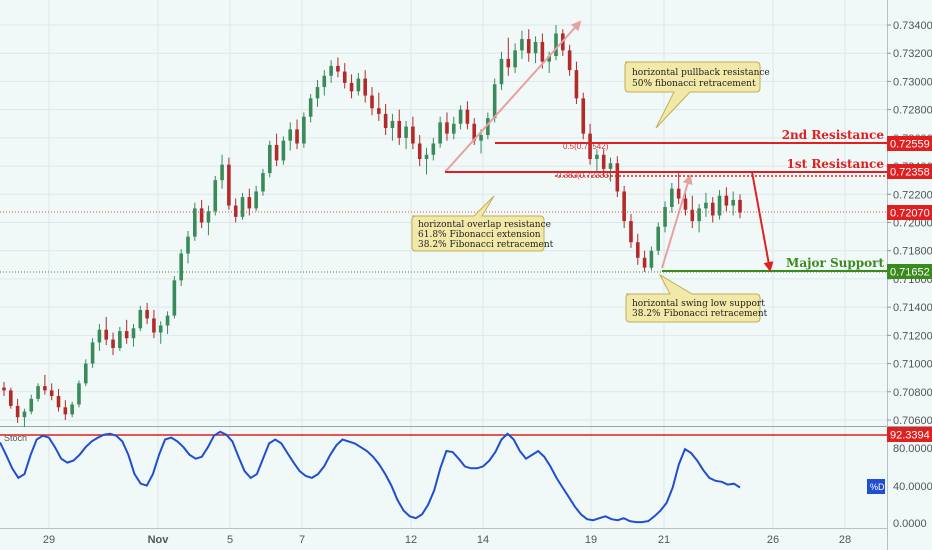 This screenshot has width=932, height=550. What do you see at coordinates (479, 235) in the screenshot?
I see `overlap-note-line-2: 61.8% Fibonacci extension` at bounding box center [479, 235].